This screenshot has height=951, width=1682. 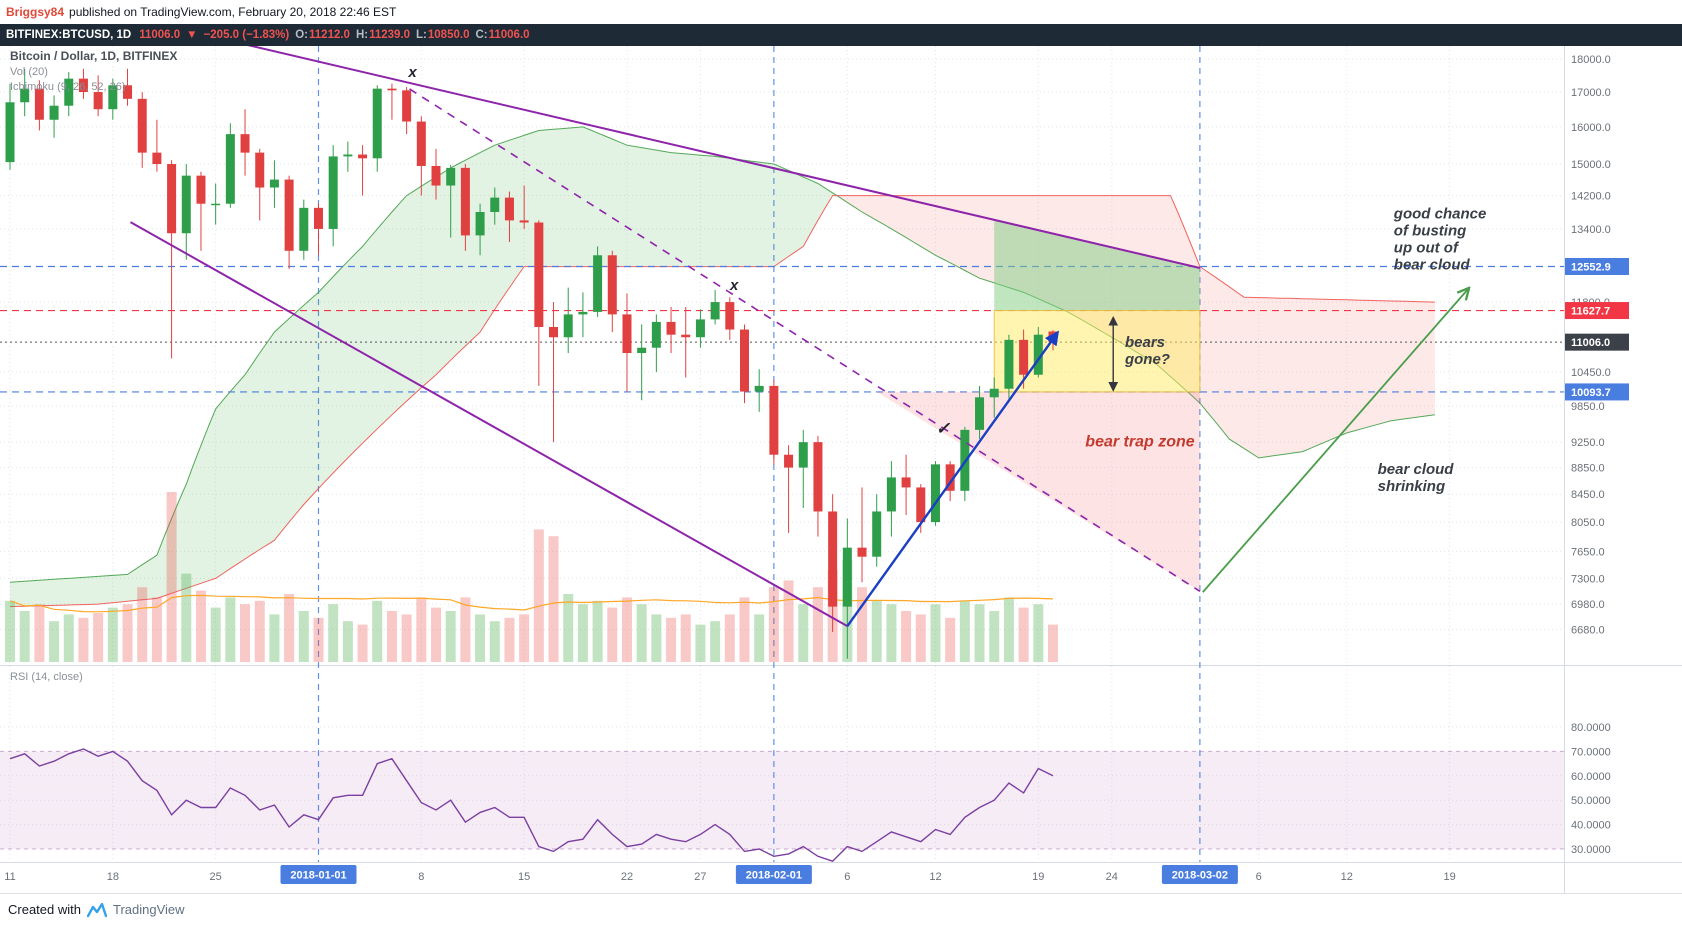 I want to click on svg-text: 18000.0, so click(x=1591, y=60).